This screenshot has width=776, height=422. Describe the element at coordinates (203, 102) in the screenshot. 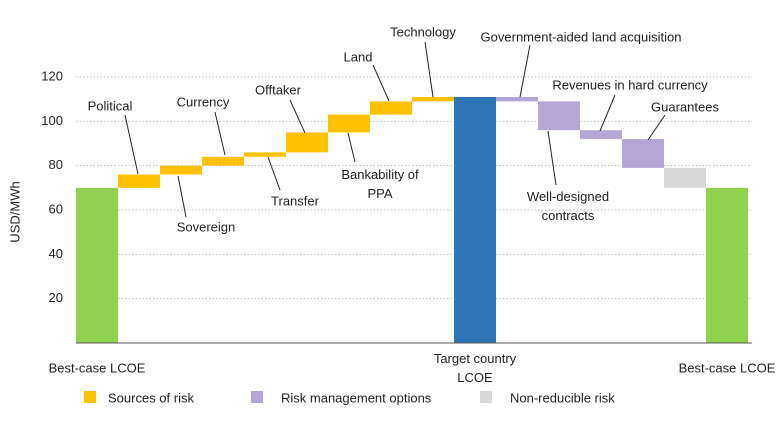

I see `step-label: Currency` at that location.